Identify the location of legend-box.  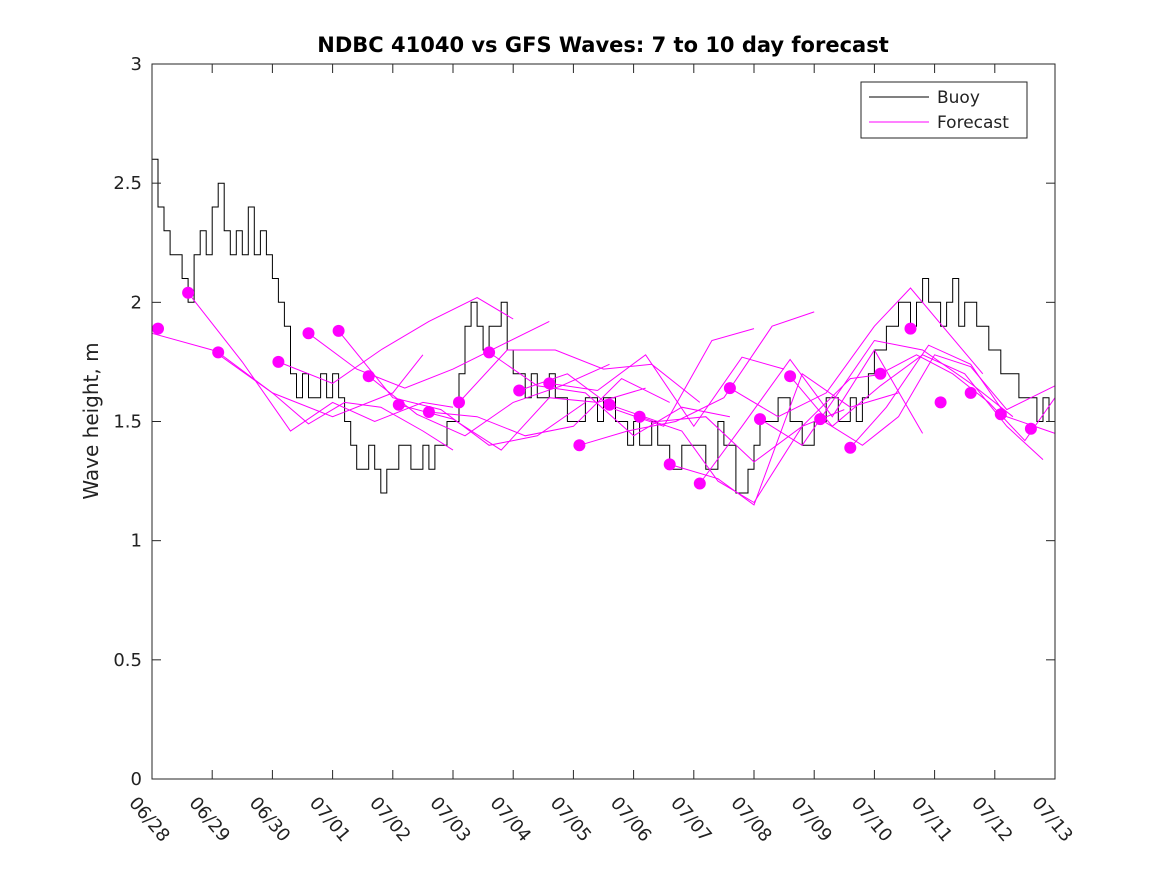
(944, 110).